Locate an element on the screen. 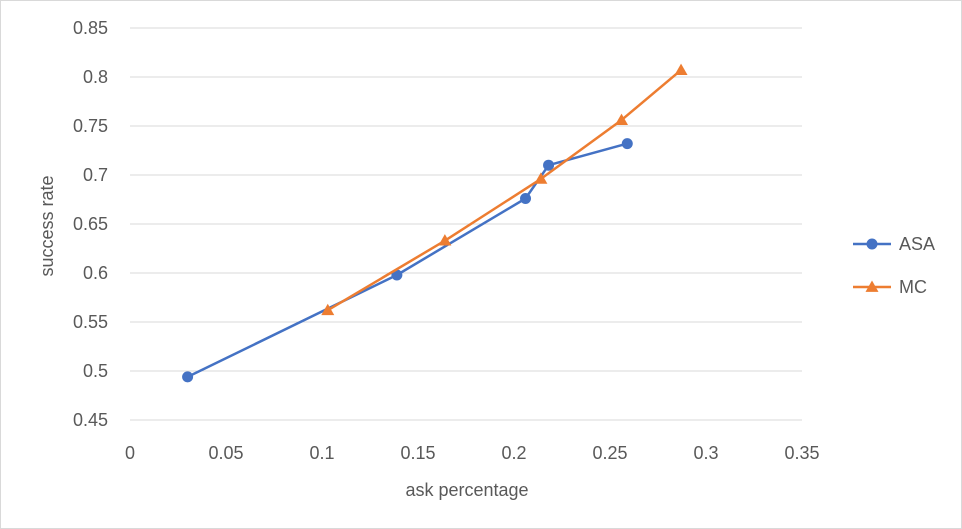 The image size is (962, 529). x-tick-label: 0.25 is located at coordinates (609, 453).